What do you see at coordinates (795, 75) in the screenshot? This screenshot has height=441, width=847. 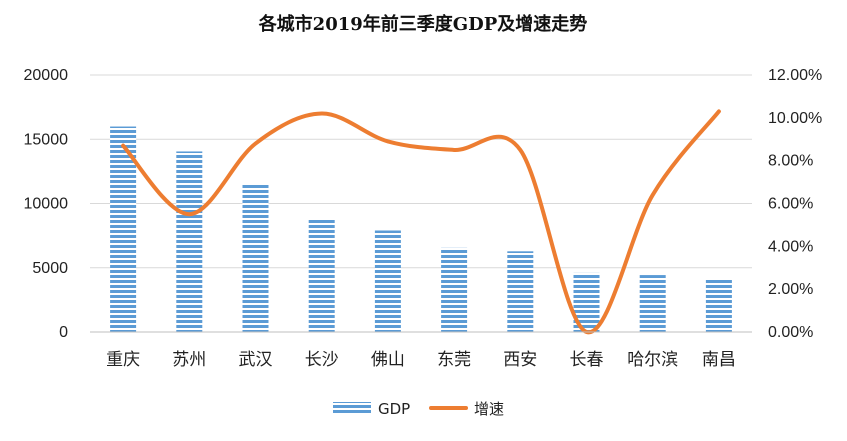 I see `y2-tick-label: 12.00%` at bounding box center [795, 75].